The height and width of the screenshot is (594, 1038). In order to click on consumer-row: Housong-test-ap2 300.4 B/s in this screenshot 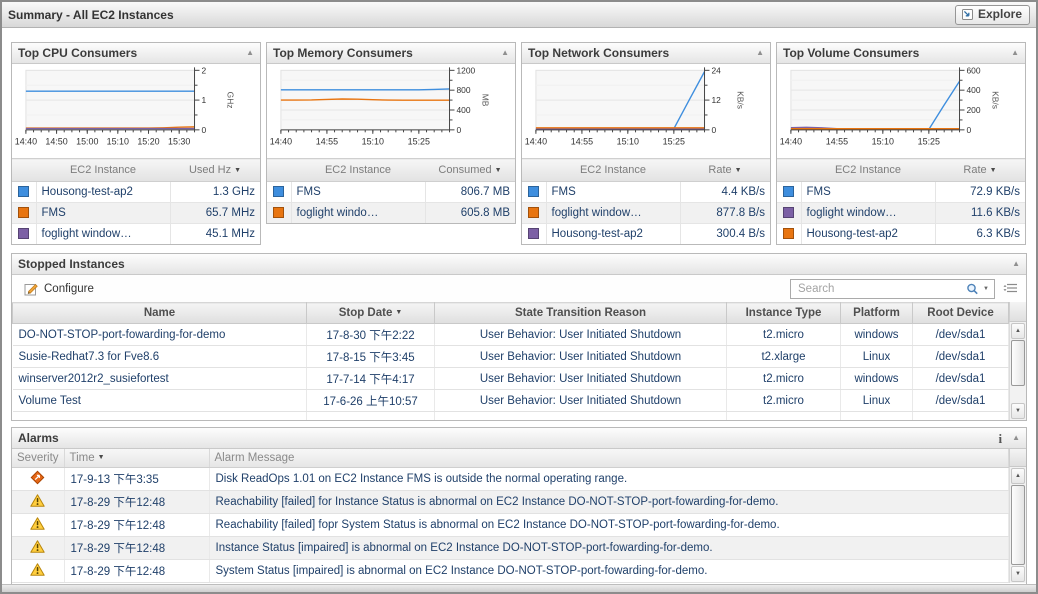, I will do `click(646, 233)`.